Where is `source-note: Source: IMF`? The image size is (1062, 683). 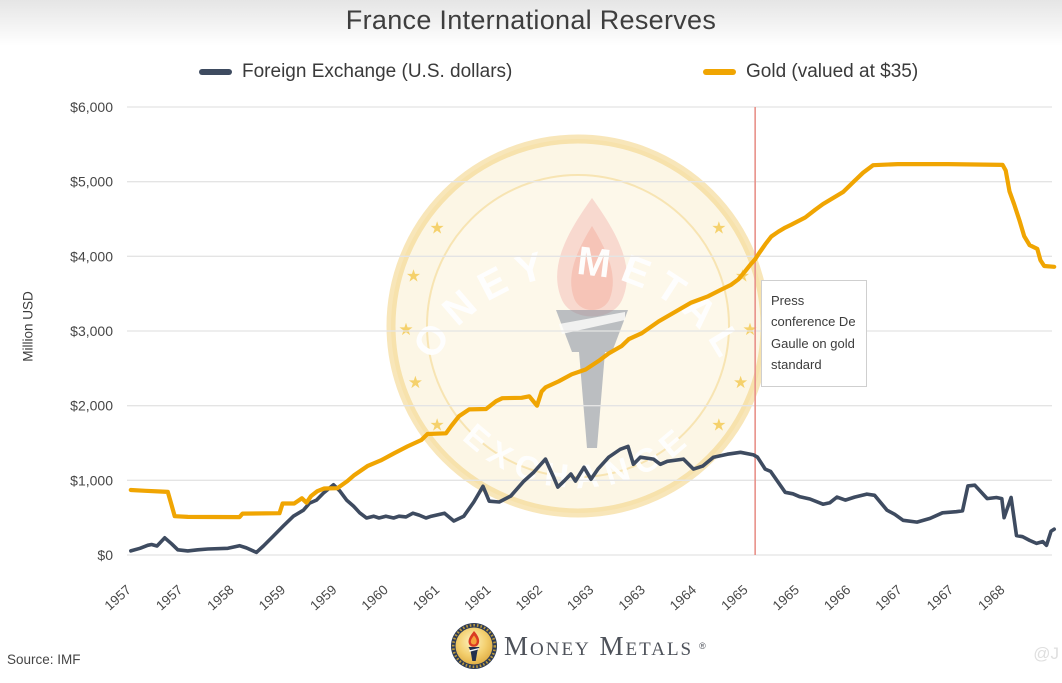 source-note: Source: IMF is located at coordinates (44, 659).